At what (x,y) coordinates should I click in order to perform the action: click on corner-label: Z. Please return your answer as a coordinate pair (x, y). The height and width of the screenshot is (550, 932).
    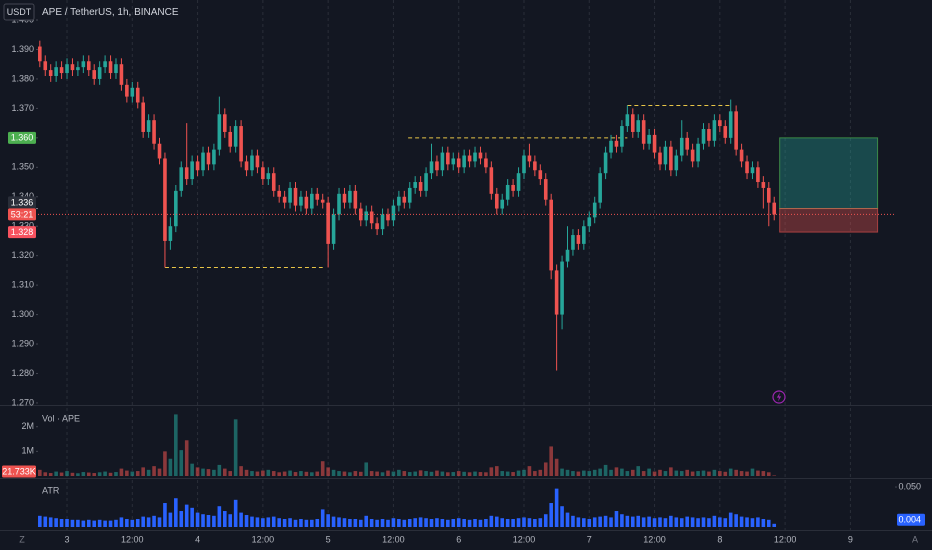
    Looking at the image, I should click on (22, 539).